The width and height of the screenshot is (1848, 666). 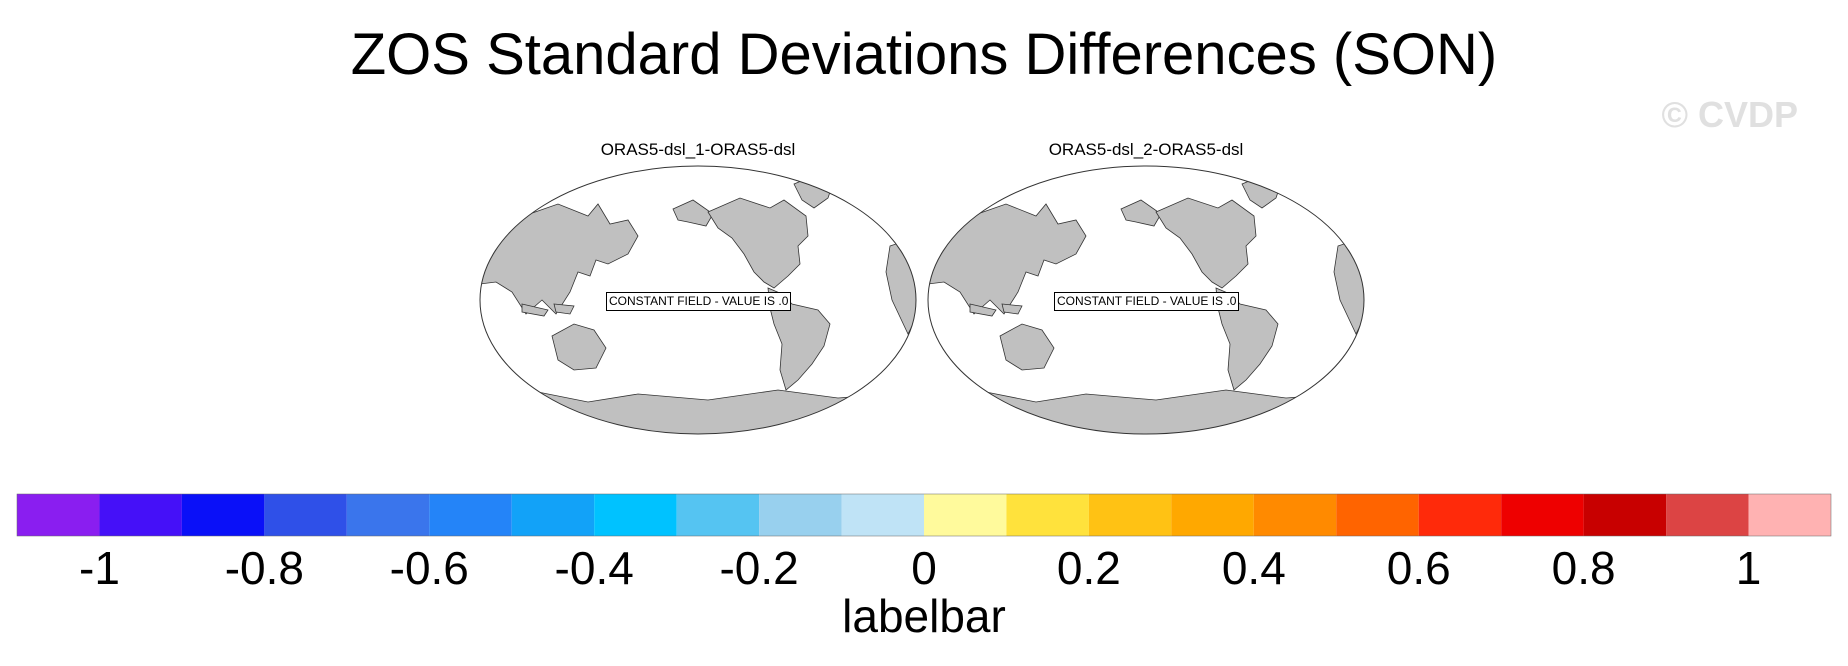 What do you see at coordinates (1254, 566) in the screenshot?
I see `colorbar-tick-label: 0.4` at bounding box center [1254, 566].